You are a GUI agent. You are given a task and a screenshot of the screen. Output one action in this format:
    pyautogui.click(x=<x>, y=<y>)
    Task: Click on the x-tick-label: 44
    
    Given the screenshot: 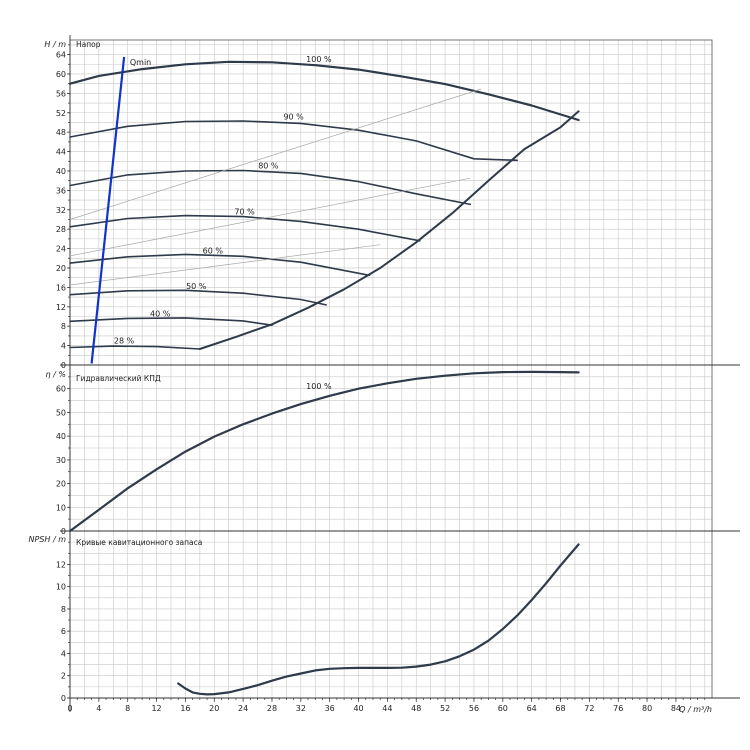 What is the action you would take?
    pyautogui.click(x=387, y=708)
    